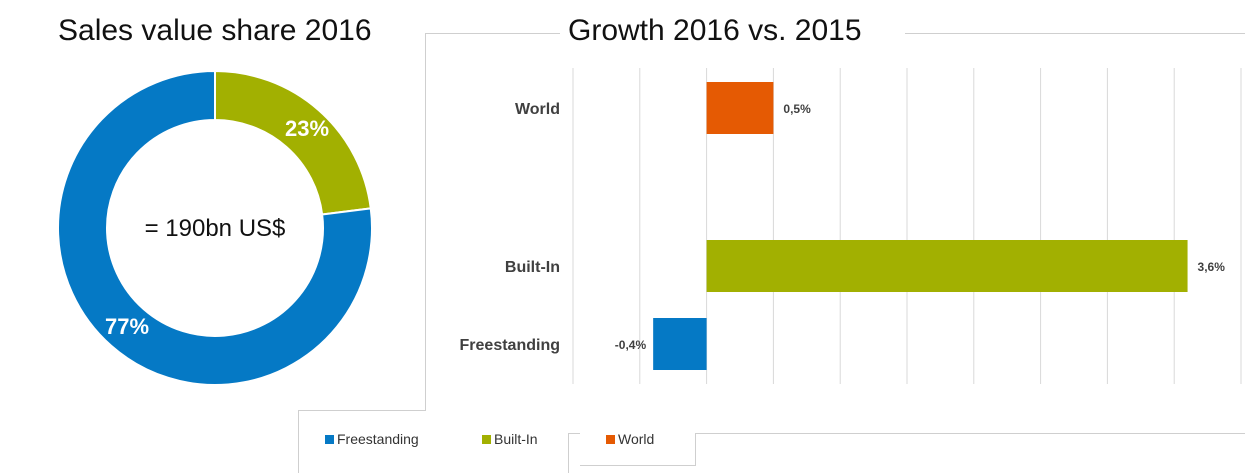  What do you see at coordinates (636, 439) in the screenshot?
I see `legend-label-world: World` at bounding box center [636, 439].